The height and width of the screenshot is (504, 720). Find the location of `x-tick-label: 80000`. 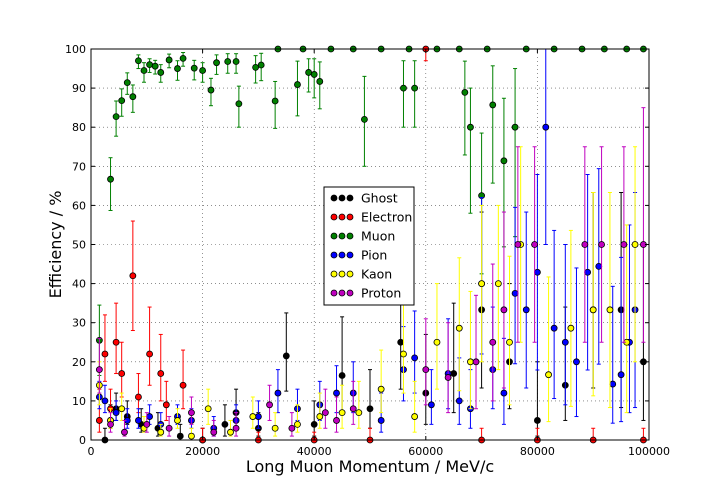

x-tick-label: 80000 is located at coordinates (537, 451).